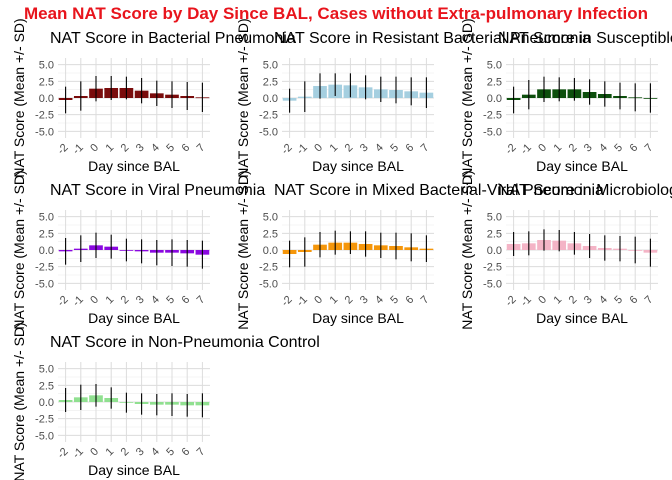 The image size is (672, 480). What do you see at coordinates (585, 38) in the screenshot?
I see `panel-title: NAT Score in Susceptible Pneumonia` at bounding box center [585, 38].